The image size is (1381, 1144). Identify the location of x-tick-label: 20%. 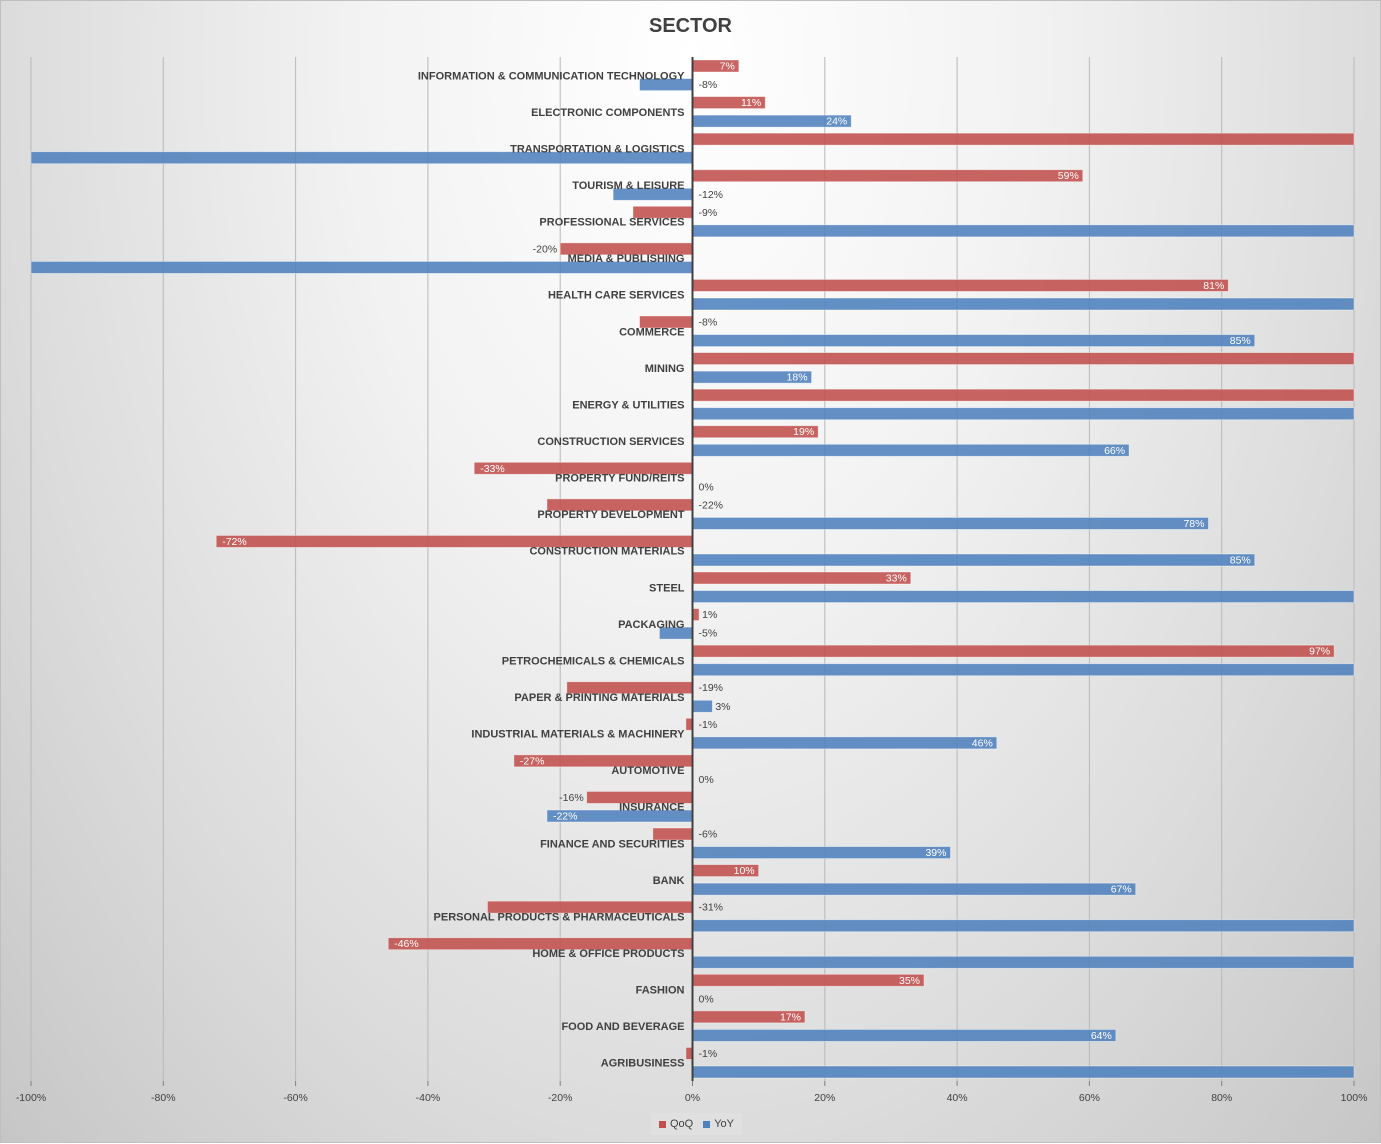
(824, 1098).